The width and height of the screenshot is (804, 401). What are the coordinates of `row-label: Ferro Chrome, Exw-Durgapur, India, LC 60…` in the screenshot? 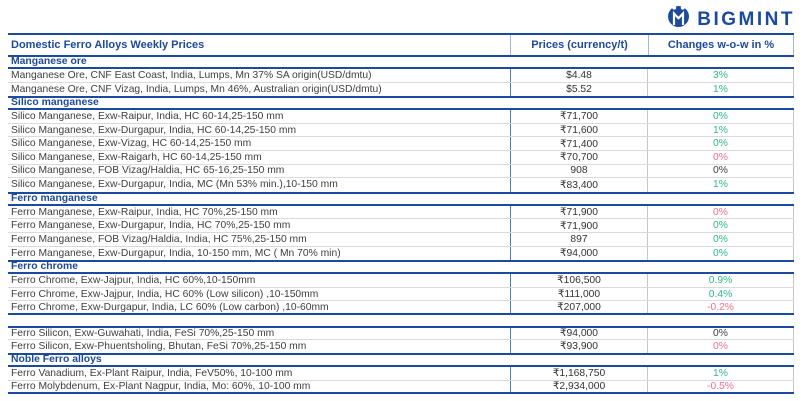 It's located at (170, 307).